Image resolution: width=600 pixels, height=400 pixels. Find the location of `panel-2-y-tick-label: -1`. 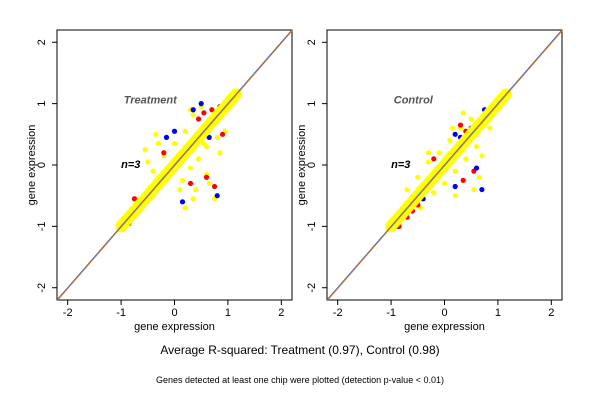

panel-2-y-tick-label: -1 is located at coordinates (312, 226).